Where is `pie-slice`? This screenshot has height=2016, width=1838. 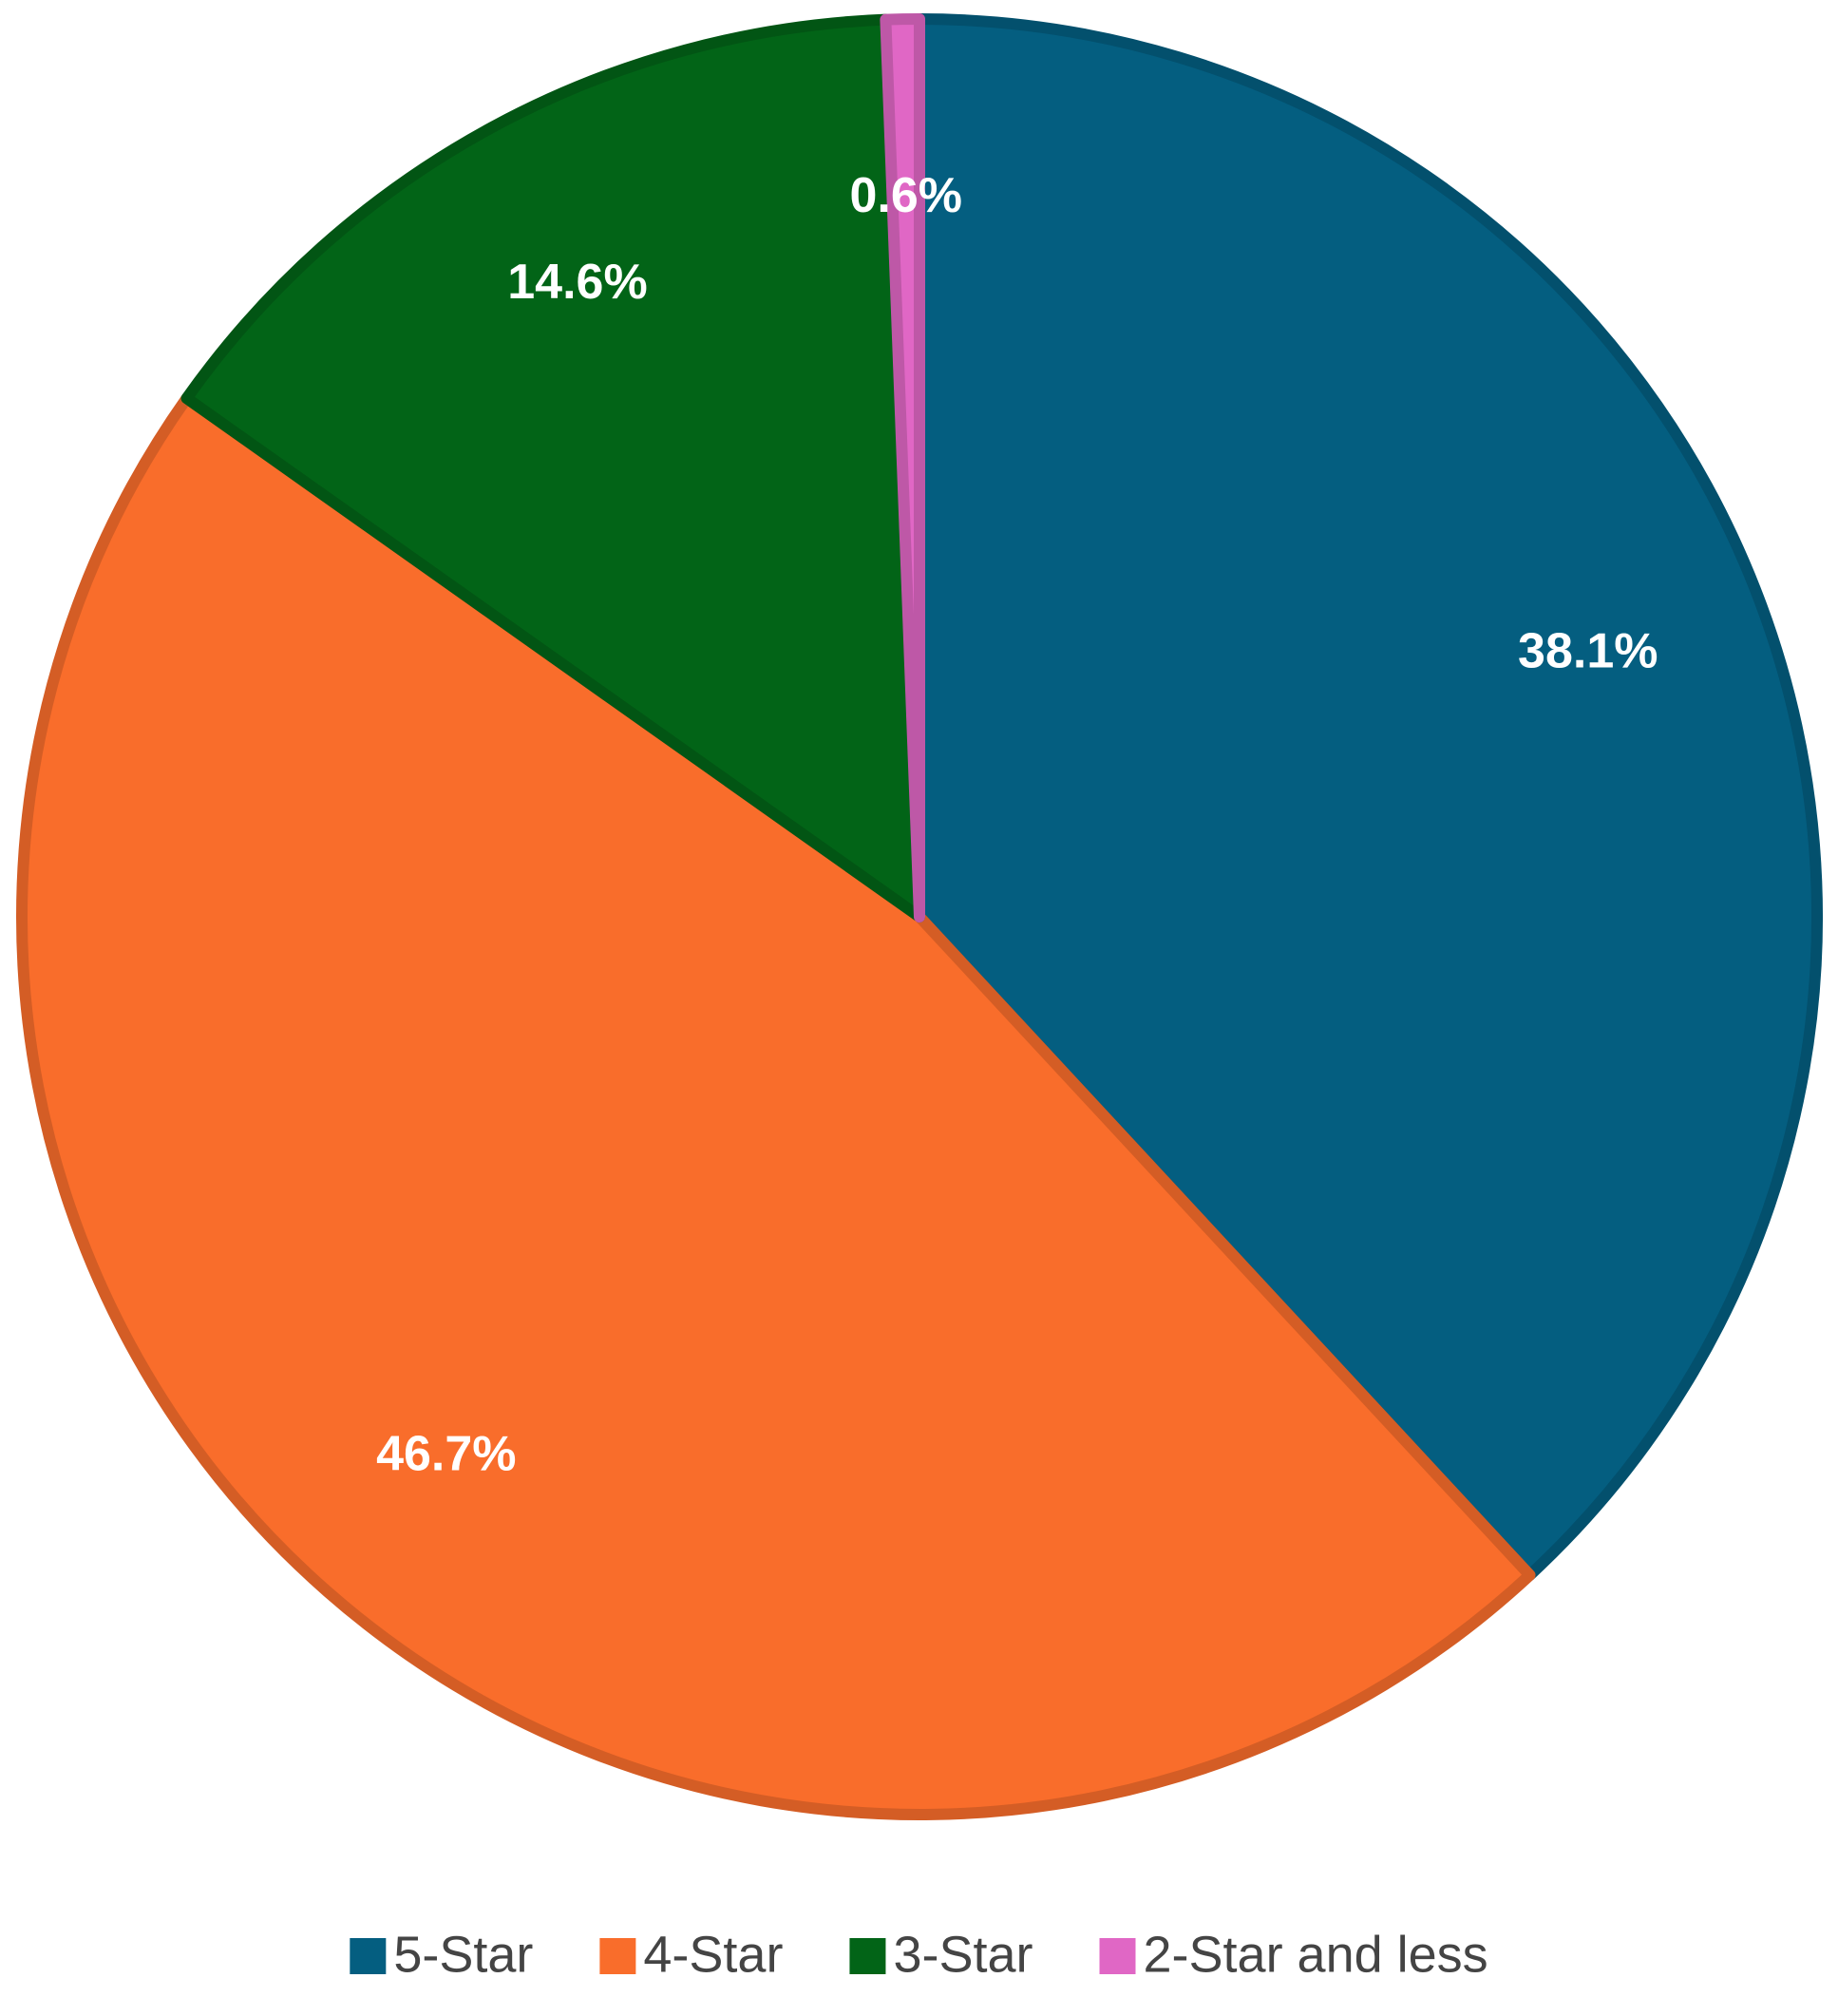 pie-slice is located at coordinates (902, 467).